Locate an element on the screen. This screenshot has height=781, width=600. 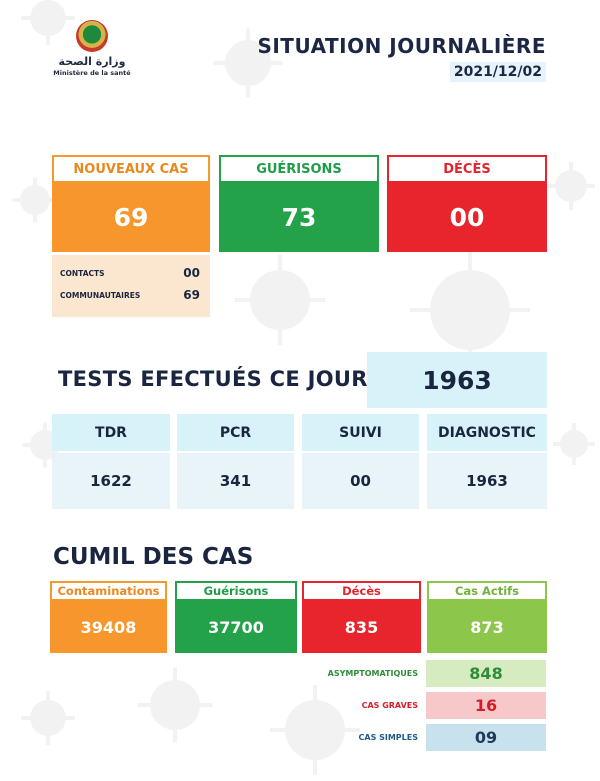
test-header: TDR is located at coordinates (111, 432).